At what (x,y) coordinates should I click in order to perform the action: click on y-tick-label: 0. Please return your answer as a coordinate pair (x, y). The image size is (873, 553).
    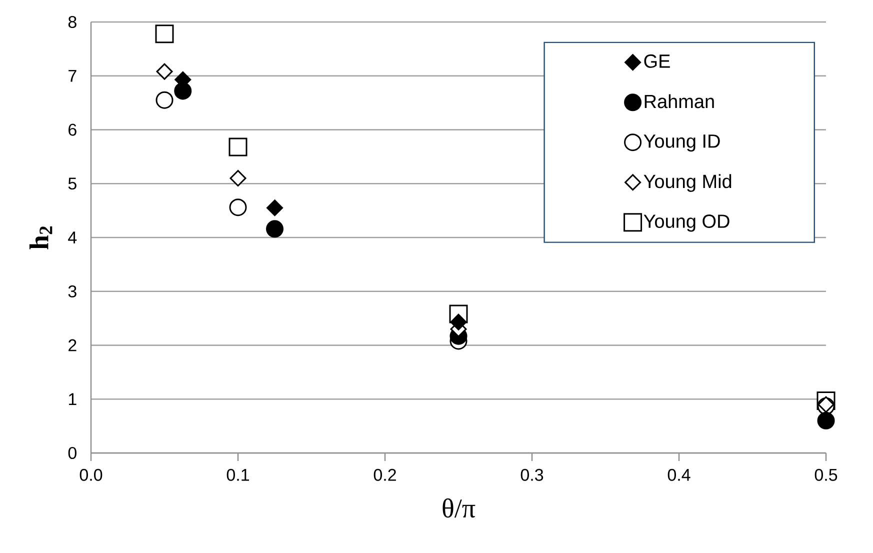
    Looking at the image, I should click on (72, 453).